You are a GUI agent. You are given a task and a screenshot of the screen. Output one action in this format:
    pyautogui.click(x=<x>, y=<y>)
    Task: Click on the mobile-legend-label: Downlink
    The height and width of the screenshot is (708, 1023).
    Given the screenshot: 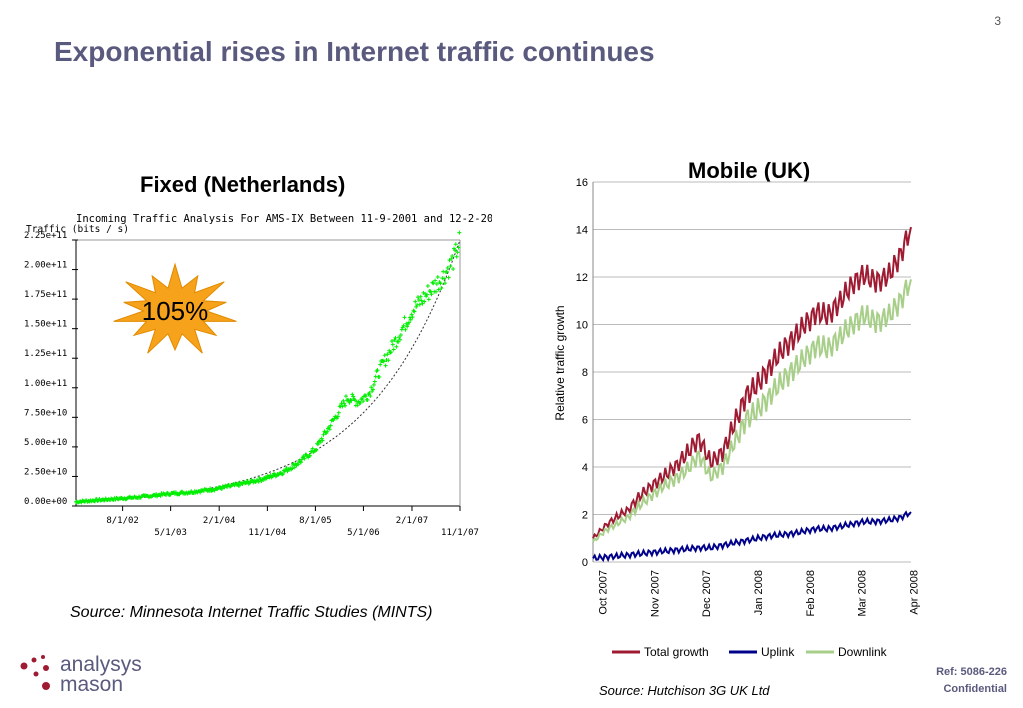 What is the action you would take?
    pyautogui.click(x=863, y=652)
    